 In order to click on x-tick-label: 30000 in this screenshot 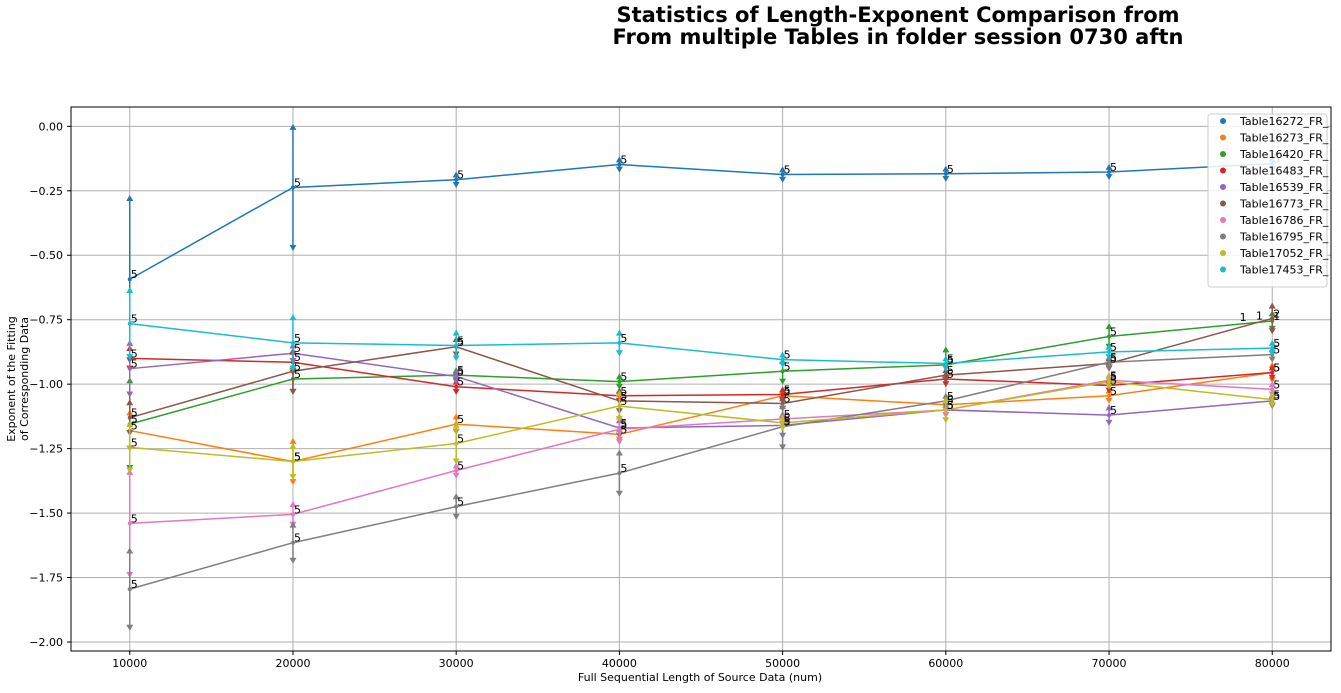, I will do `click(456, 663)`.